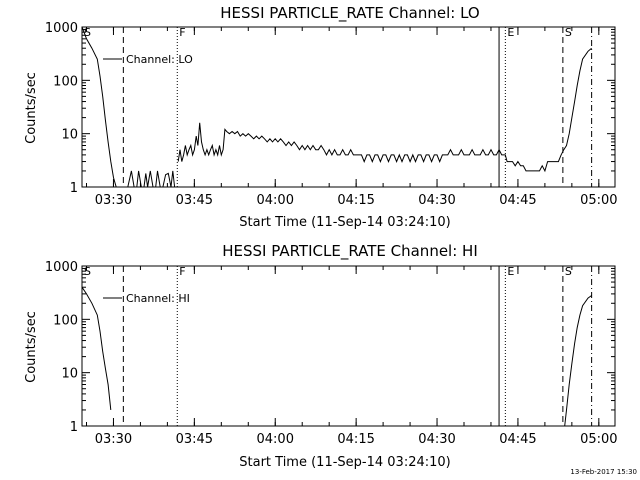 The width and height of the screenshot is (640, 480). What do you see at coordinates (349, 13) in the screenshot?
I see `chart-title: HESSI PARTICLE_RATE Channel: LO` at bounding box center [349, 13].